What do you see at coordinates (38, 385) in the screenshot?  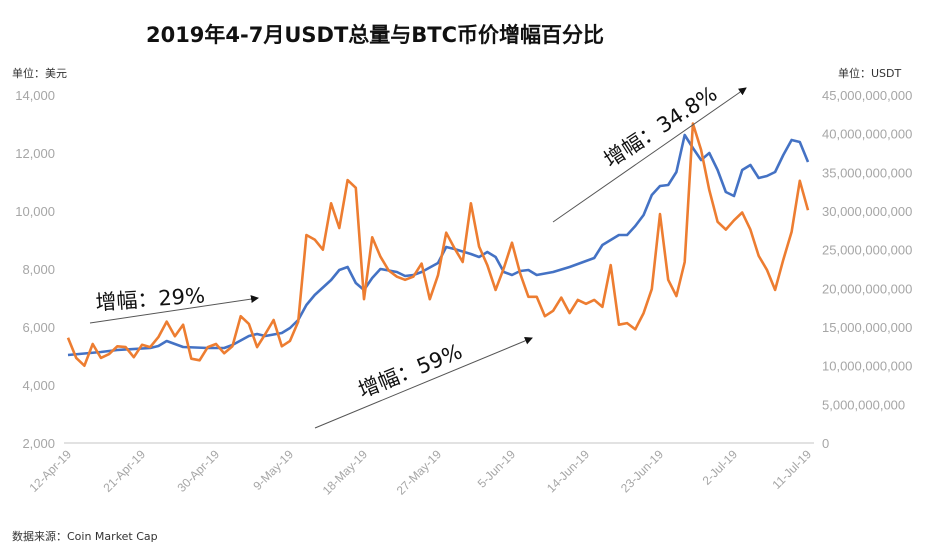 I see `left-tick-label: 4,000` at bounding box center [38, 385].